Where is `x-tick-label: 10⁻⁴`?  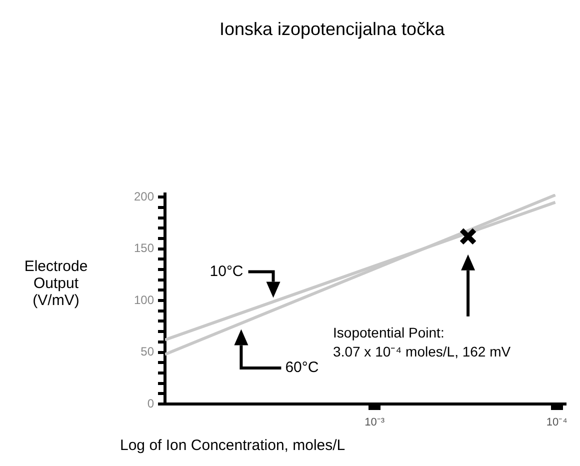
x-tick-label: 10⁻⁴ is located at coordinates (557, 422).